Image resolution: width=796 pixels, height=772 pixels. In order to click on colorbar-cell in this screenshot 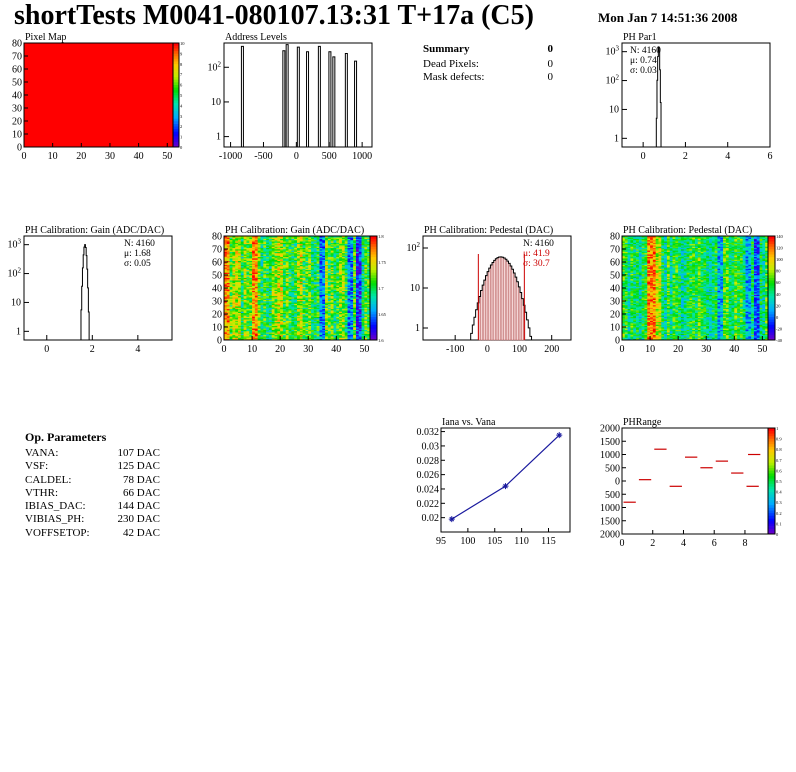, I will do `click(373, 321)`.